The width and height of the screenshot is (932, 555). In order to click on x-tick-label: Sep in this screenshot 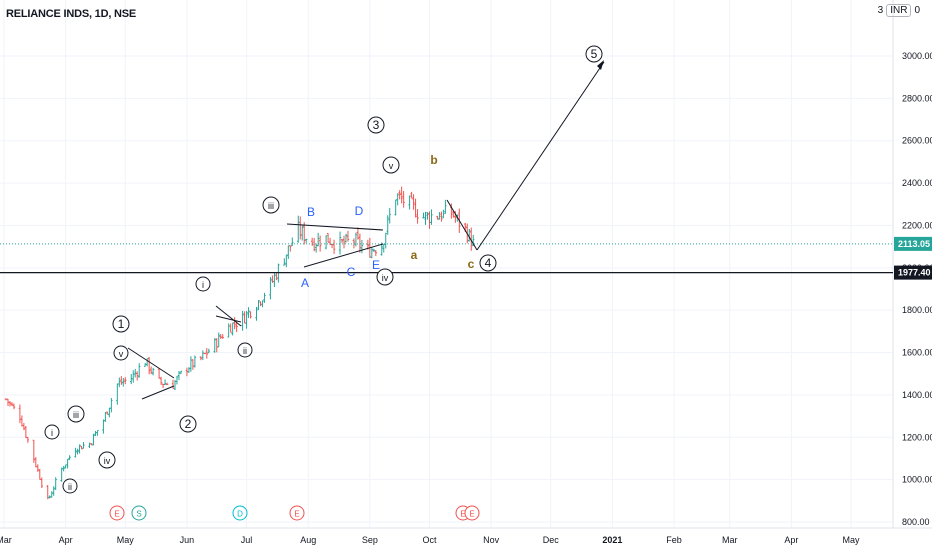, I will do `click(370, 540)`.